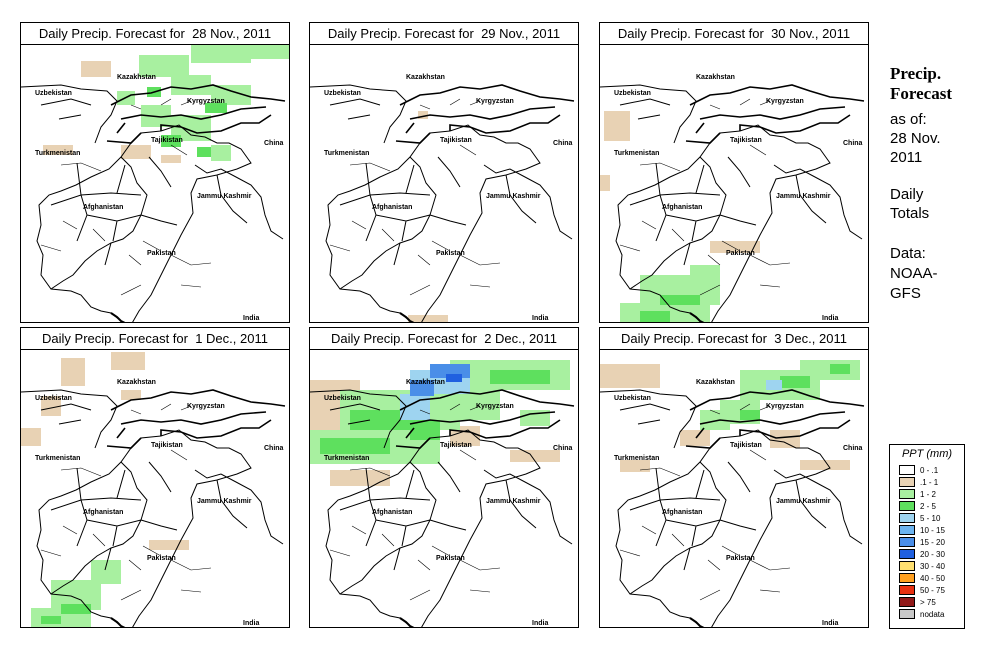 Image resolution: width=983 pixels, height=649 pixels. I want to click on legend-label: 50 - 75, so click(932, 590).